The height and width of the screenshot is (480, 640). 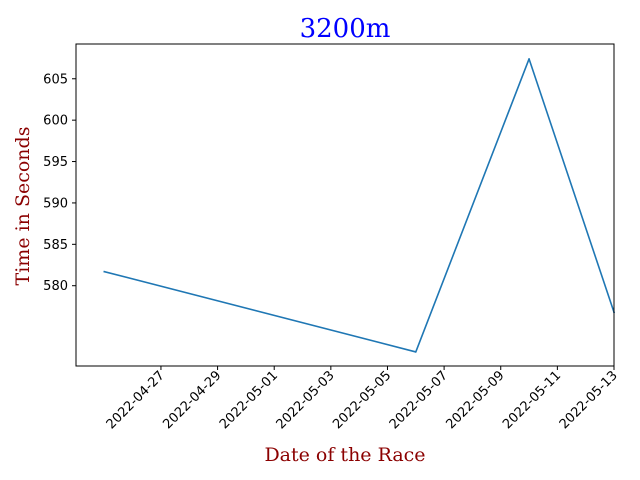 I want to click on y-axis-title: Time in Seconds, so click(x=23, y=206).